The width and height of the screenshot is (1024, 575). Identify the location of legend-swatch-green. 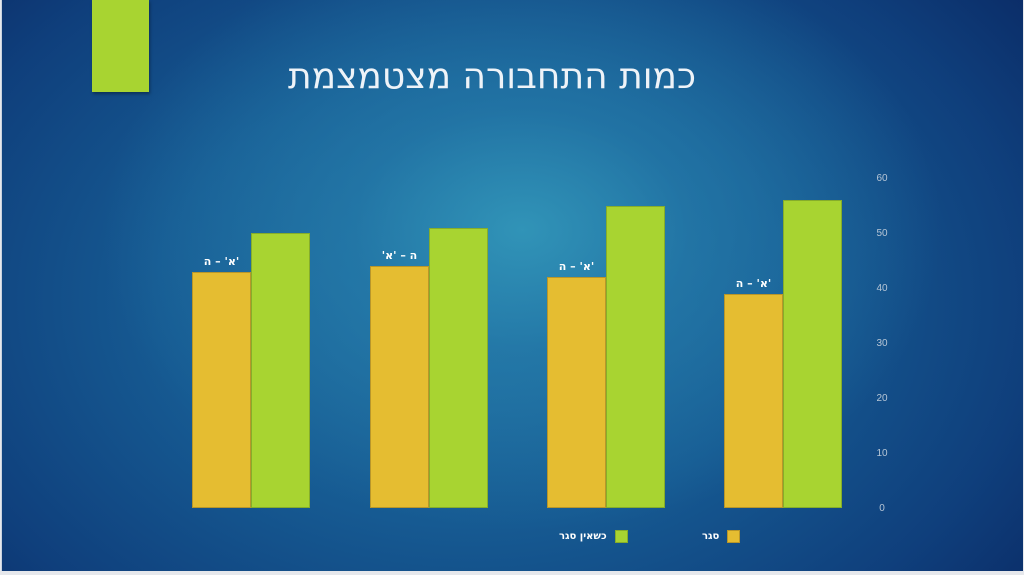
(621, 536).